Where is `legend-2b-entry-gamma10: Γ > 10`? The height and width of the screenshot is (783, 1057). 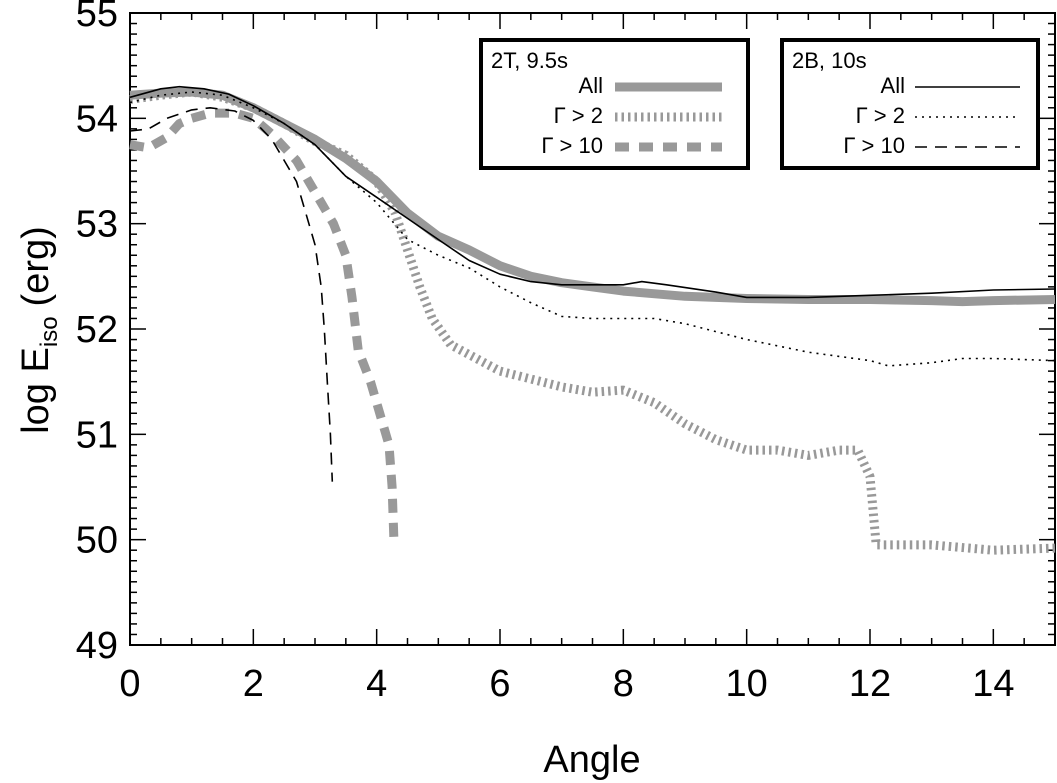 legend-2b-entry-gamma10: Γ > 10 is located at coordinates (874, 145).